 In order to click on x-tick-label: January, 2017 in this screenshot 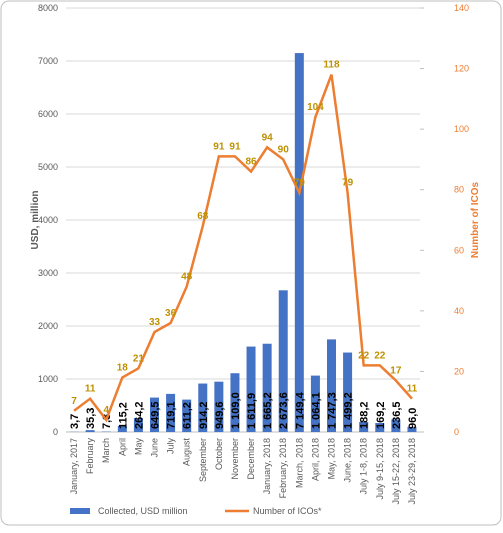, I will do `click(74, 466)`.